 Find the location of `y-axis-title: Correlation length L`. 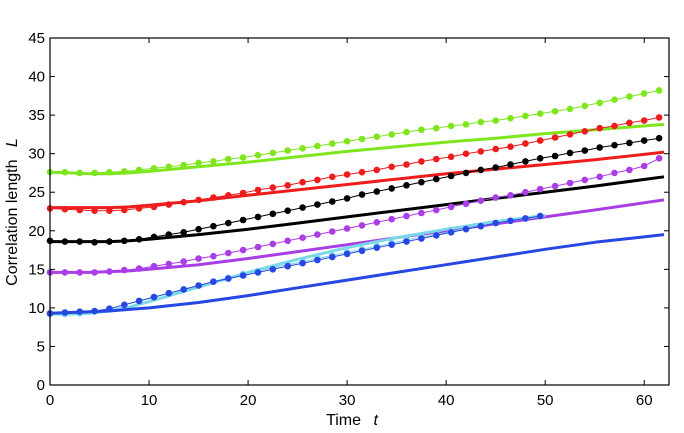

y-axis-title: Correlation length L is located at coordinates (12, 212).